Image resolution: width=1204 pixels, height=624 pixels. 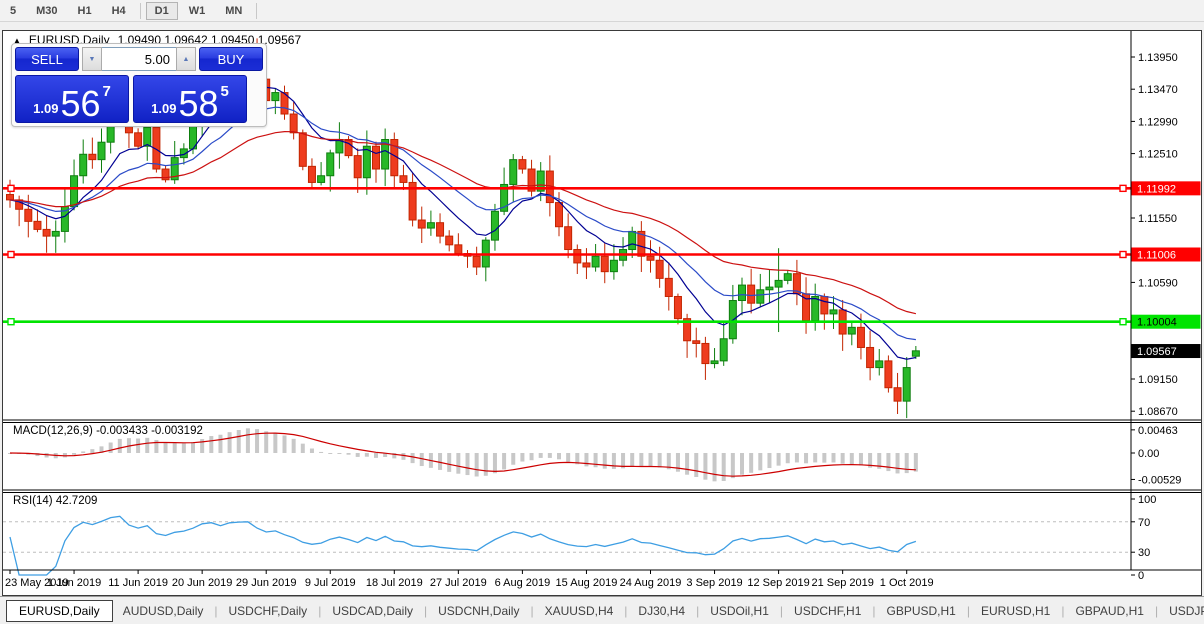 What do you see at coordinates (1158, 412) in the screenshot?
I see `price-axis-tick-label: 1.08670` at bounding box center [1158, 412].